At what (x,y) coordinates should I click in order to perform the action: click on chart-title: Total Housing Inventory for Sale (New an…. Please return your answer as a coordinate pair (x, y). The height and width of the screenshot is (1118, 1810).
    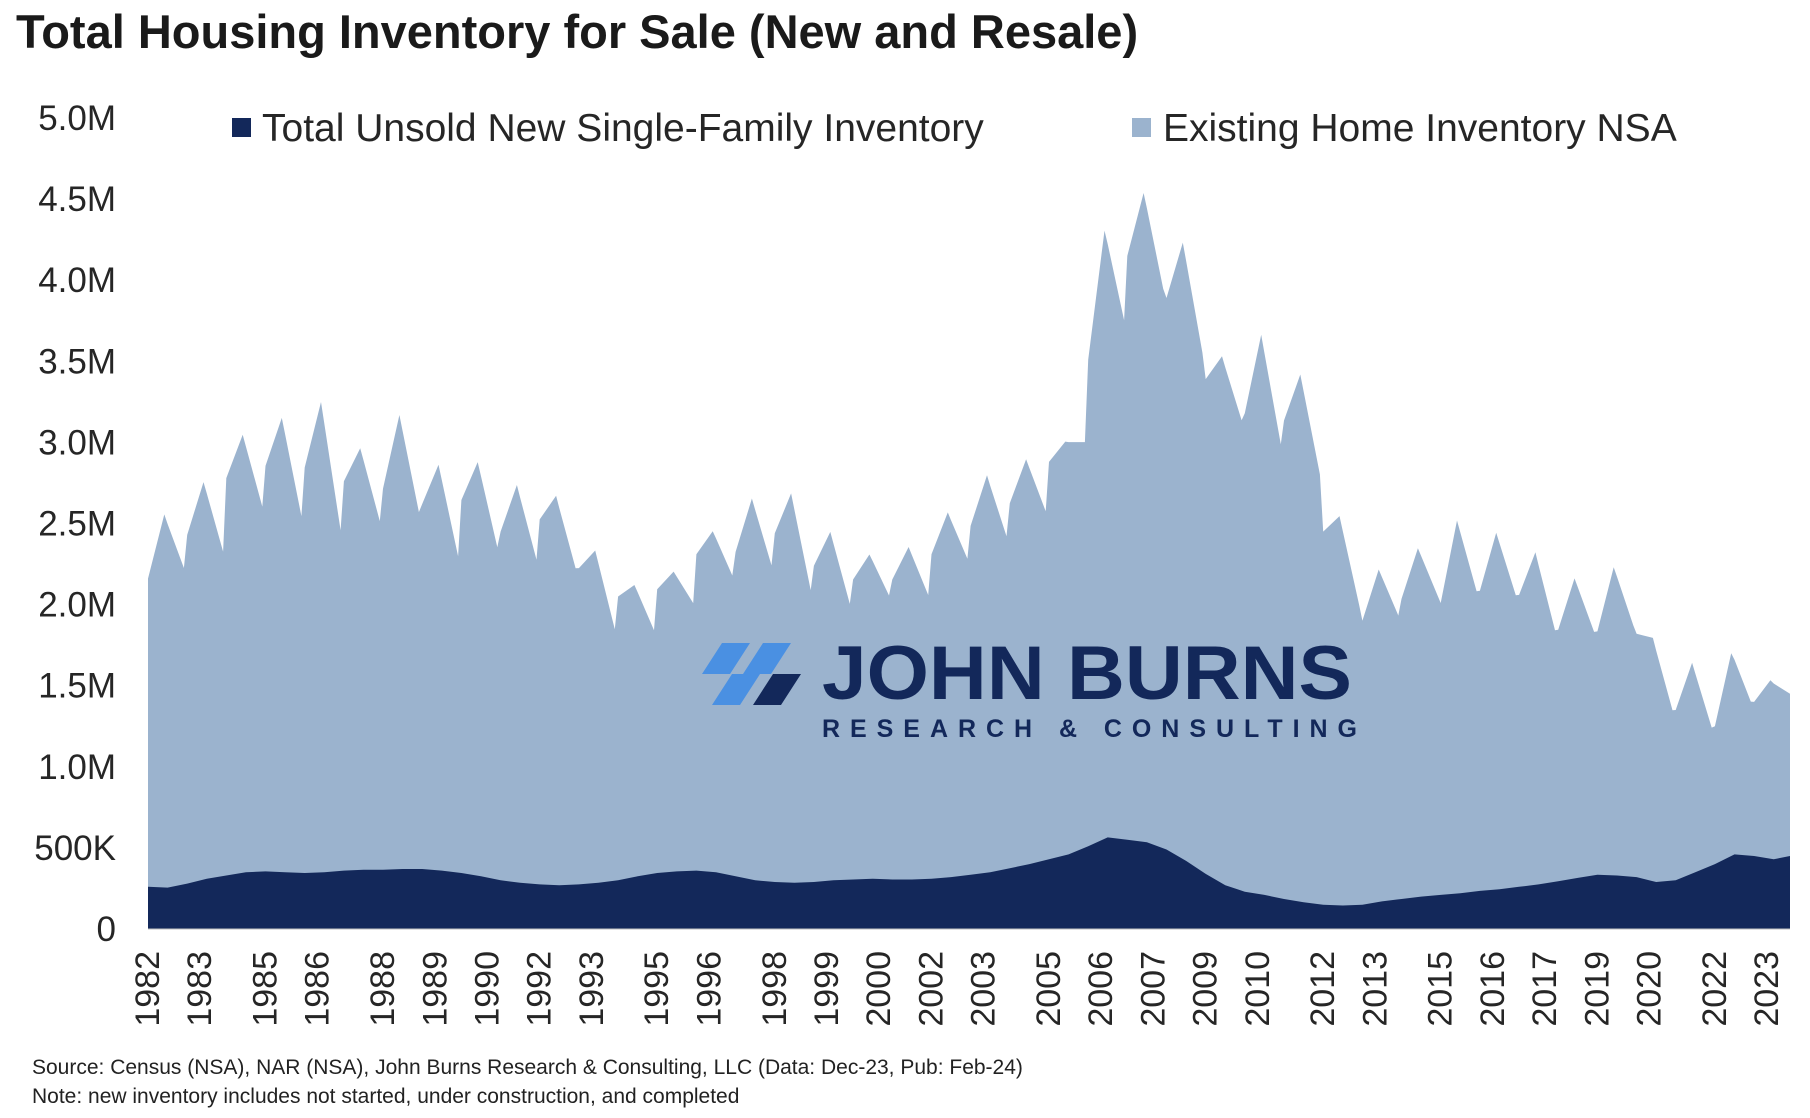
    Looking at the image, I should click on (577, 31).